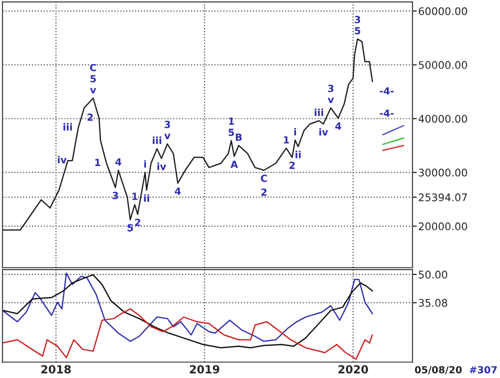 Image resolution: width=500 pixels, height=378 pixels. What do you see at coordinates (483, 370) in the screenshot?
I see `text: #307` at bounding box center [483, 370].